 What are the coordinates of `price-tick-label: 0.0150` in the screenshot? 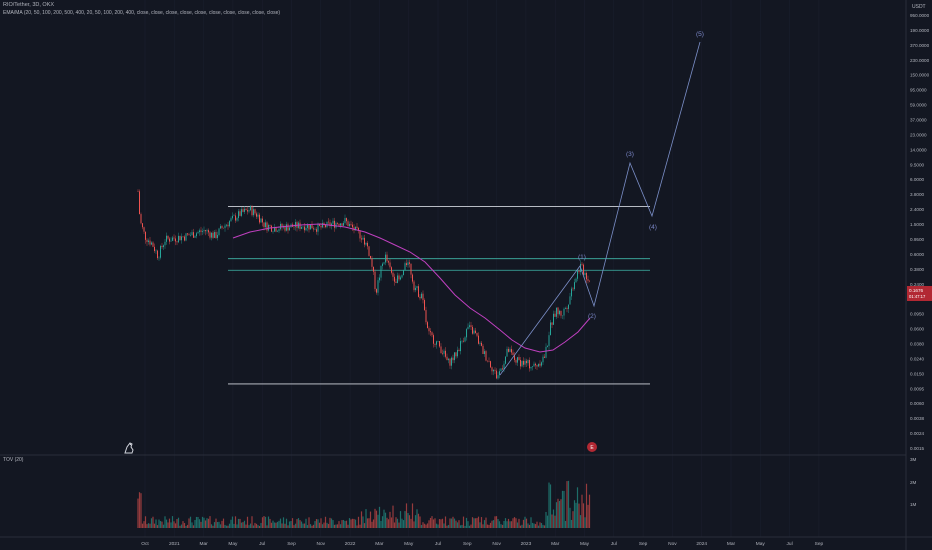 It's located at (917, 373).